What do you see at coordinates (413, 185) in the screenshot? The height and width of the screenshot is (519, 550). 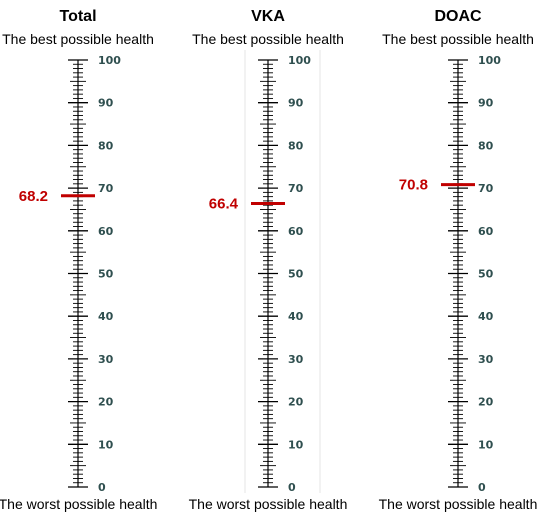 I see `value-label: 70.8` at bounding box center [413, 185].